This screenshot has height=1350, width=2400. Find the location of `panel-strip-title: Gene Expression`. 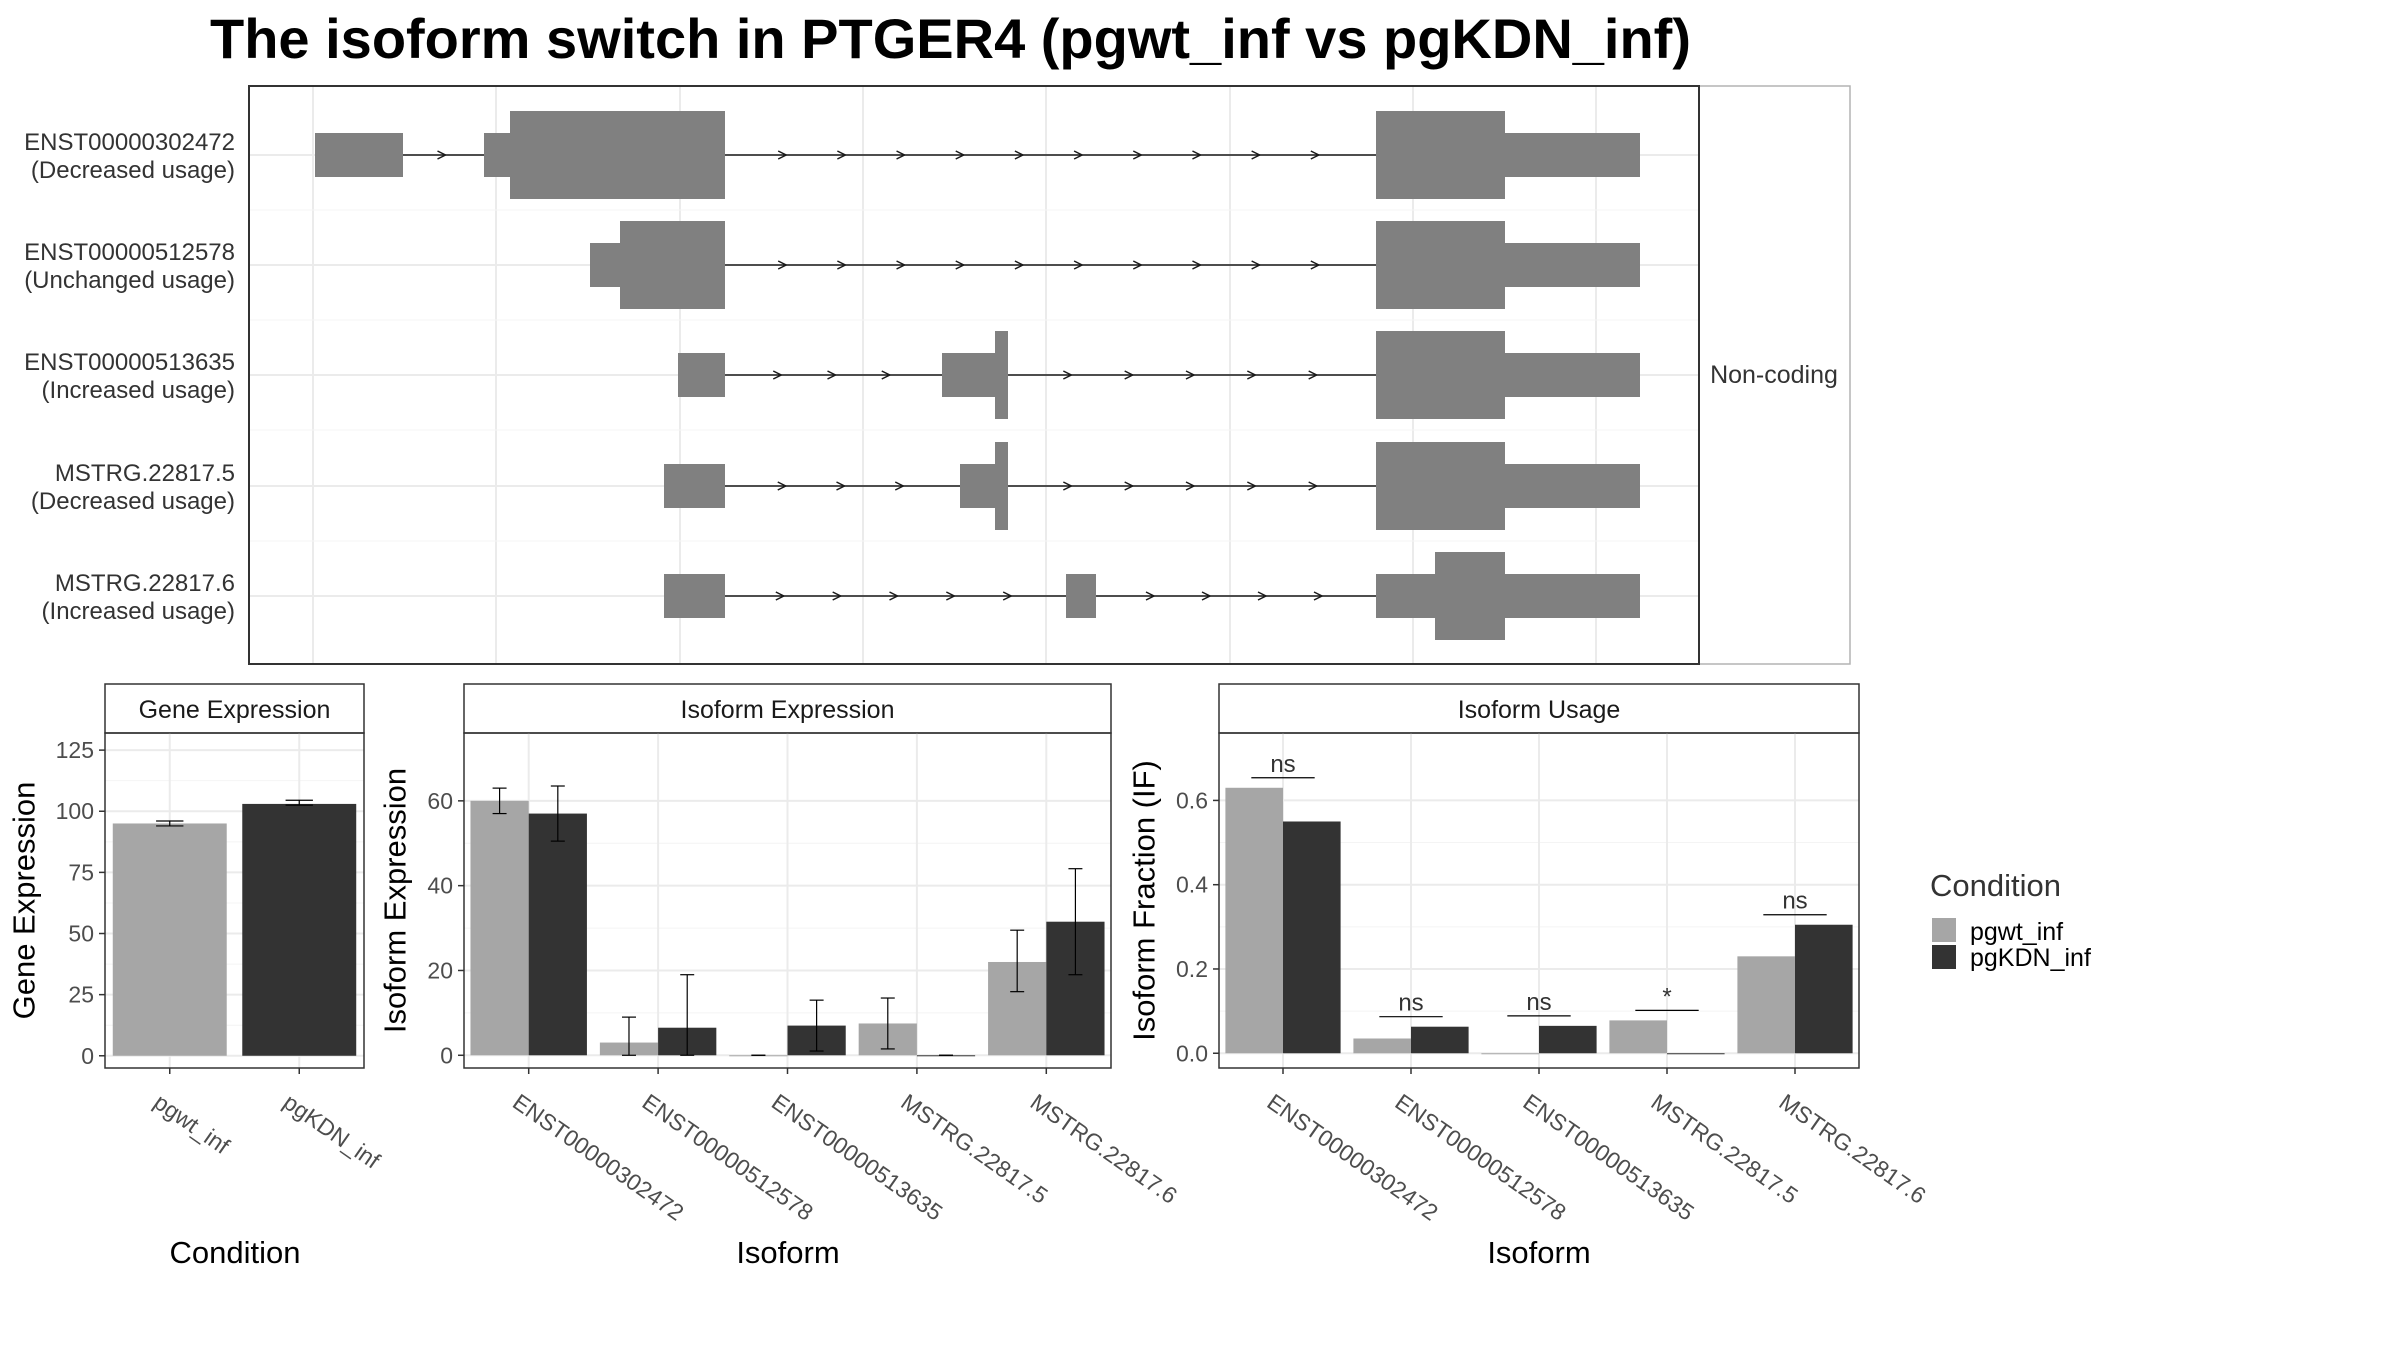

panel-strip-title: Gene Expression is located at coordinates (235, 710).